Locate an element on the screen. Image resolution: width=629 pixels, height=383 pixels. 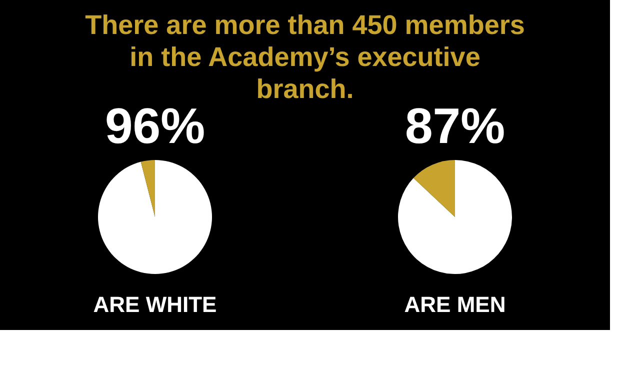
text: ARE WHITE is located at coordinates (155, 304).